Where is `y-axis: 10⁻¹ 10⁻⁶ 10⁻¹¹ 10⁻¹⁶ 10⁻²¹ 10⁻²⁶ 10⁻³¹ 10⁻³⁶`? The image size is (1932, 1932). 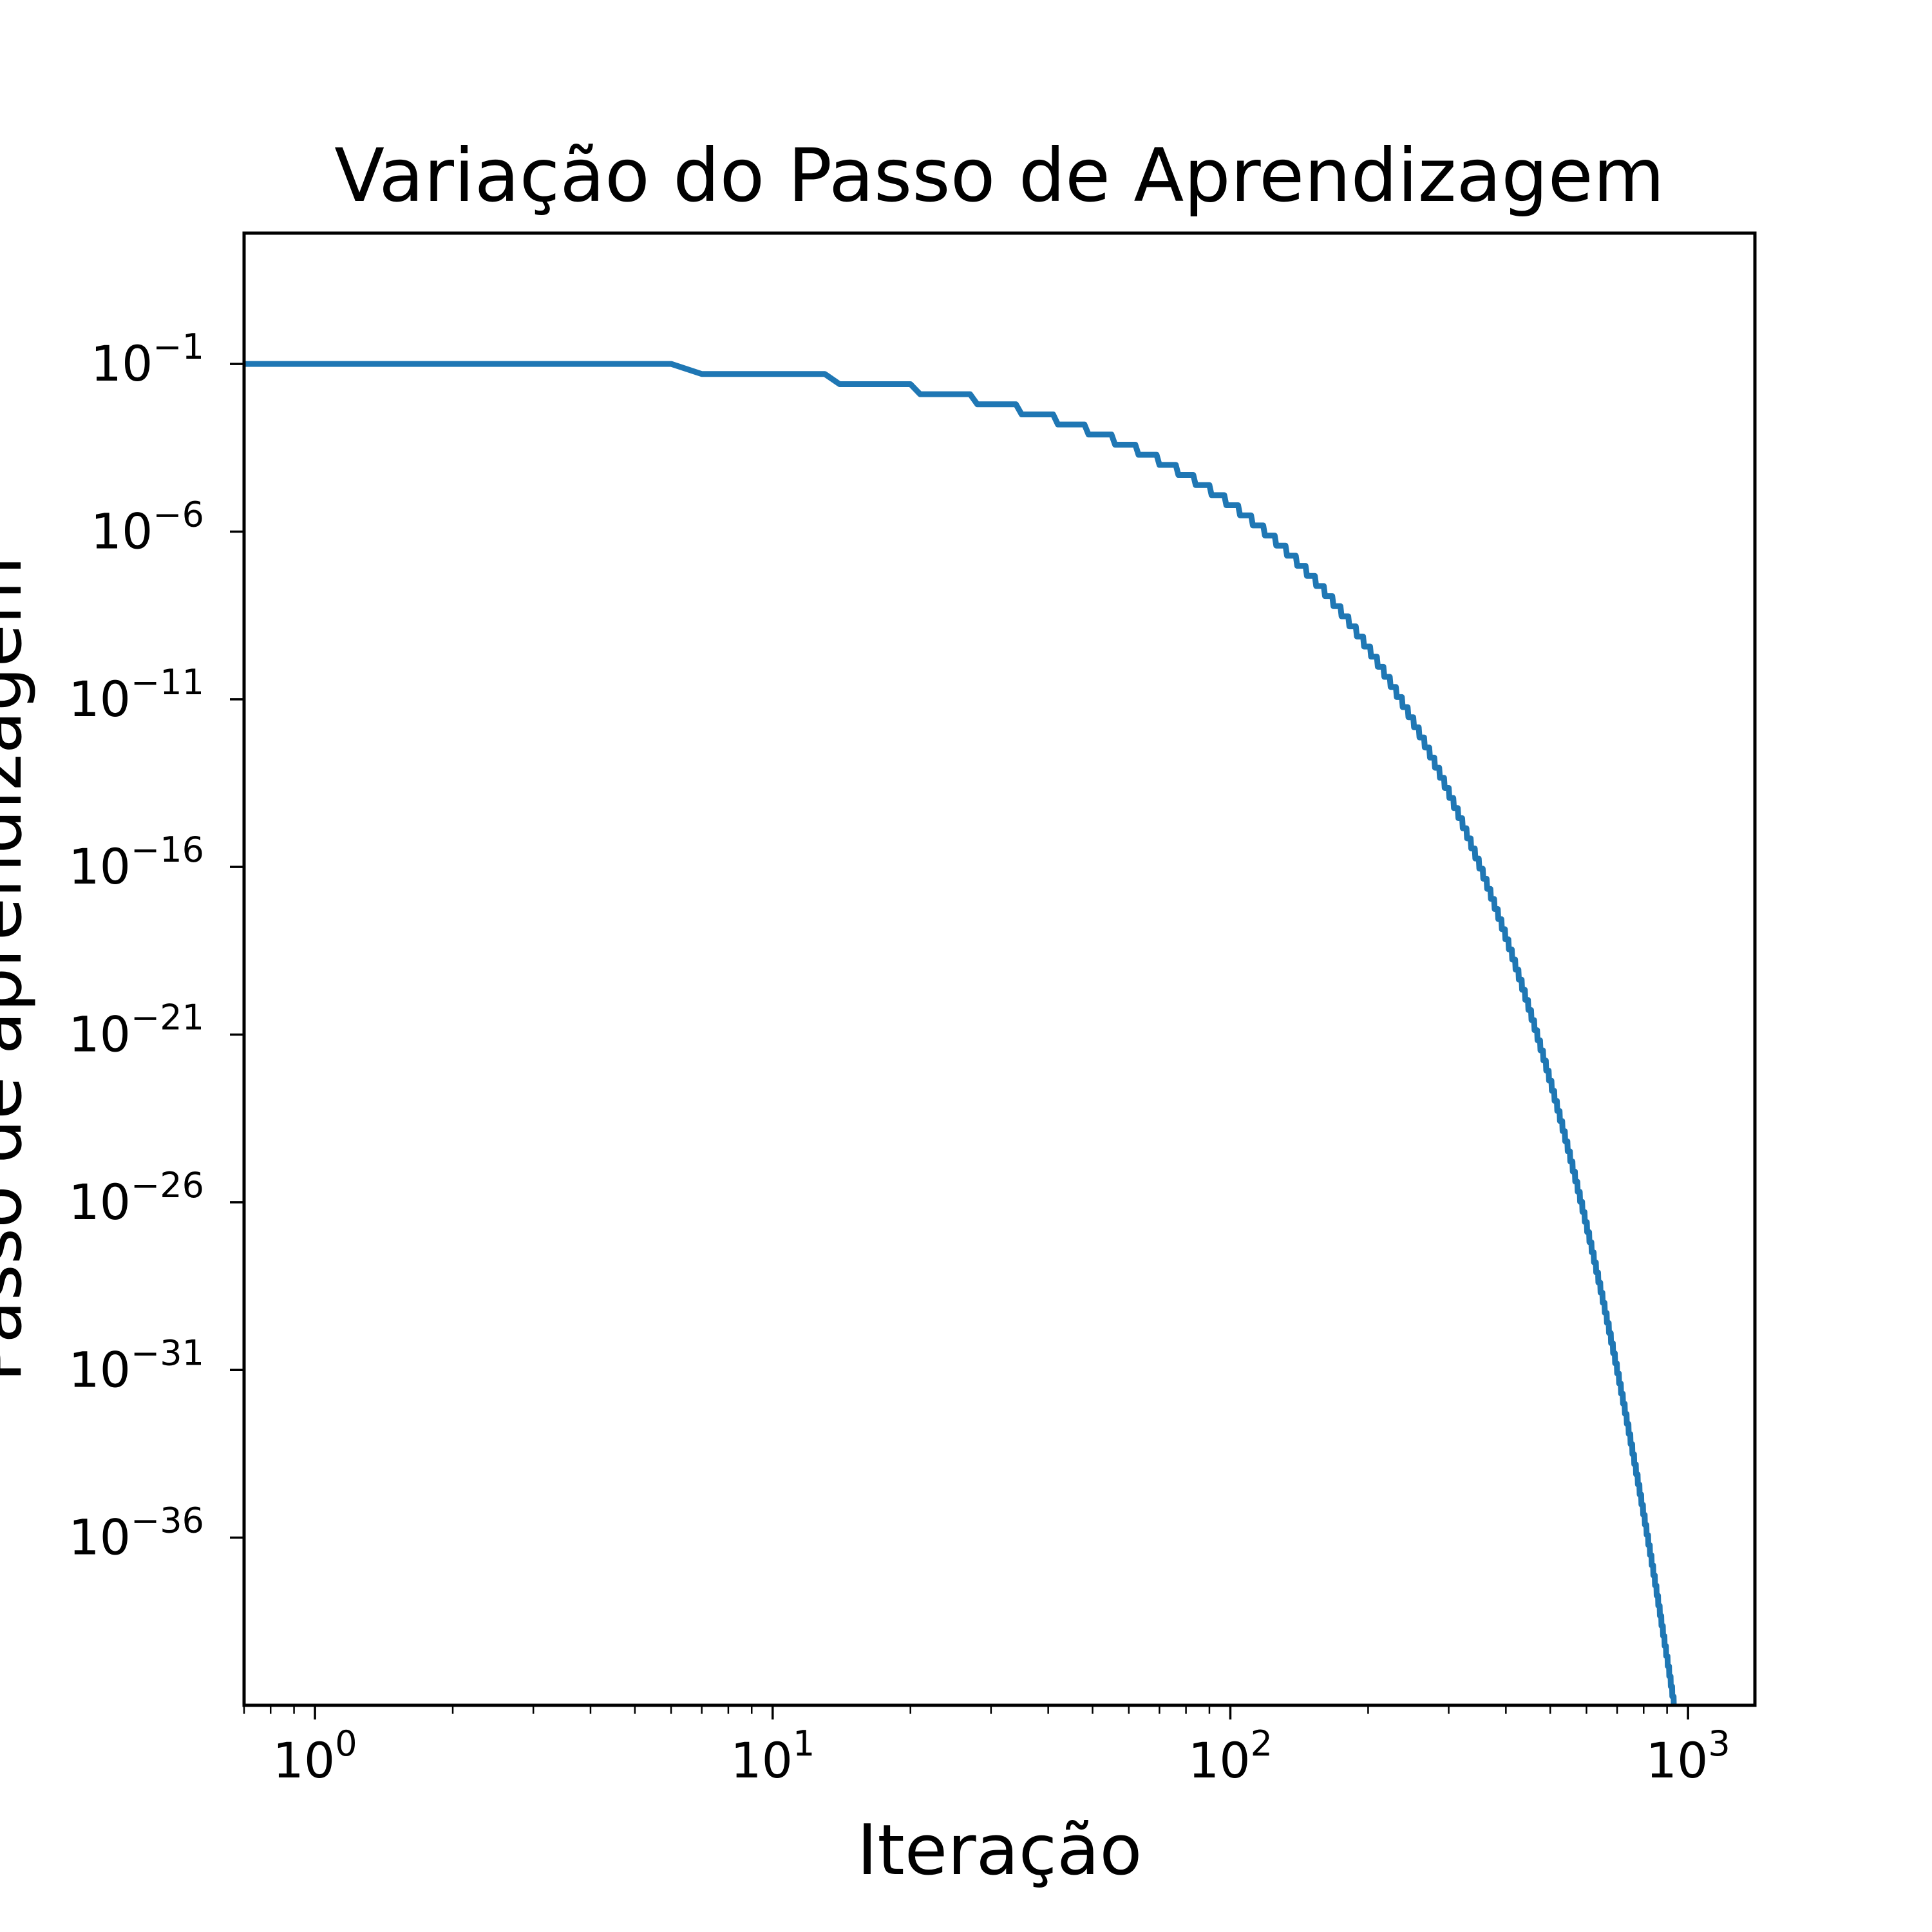
y-axis: 10⁻¹ 10⁻⁶ 10⁻¹¹ 10⁻¹⁶ 10⁻²¹ 10⁻²⁶ 10⁻³¹ 10⁻³⁶ is located at coordinates (156, 946).